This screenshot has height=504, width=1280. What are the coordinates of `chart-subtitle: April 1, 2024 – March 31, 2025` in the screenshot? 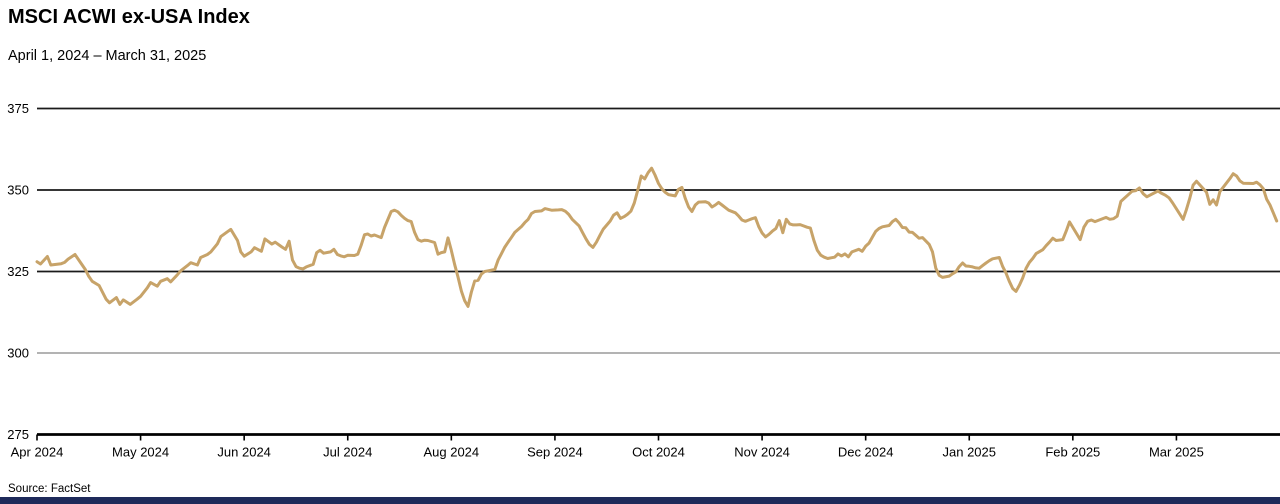 It's located at (107, 56).